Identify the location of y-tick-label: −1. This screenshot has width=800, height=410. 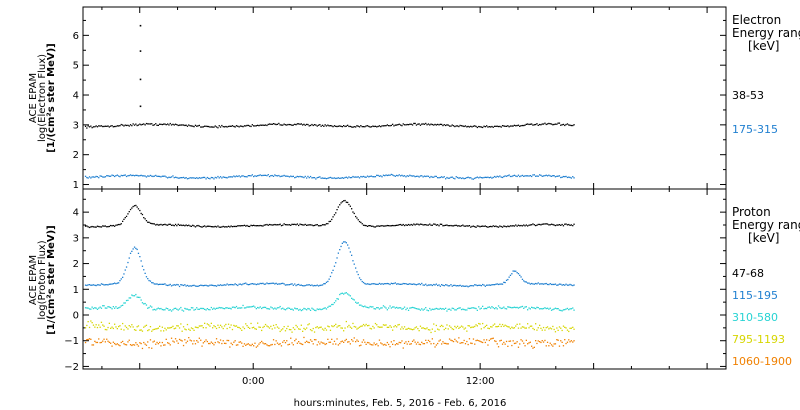
(71, 341).